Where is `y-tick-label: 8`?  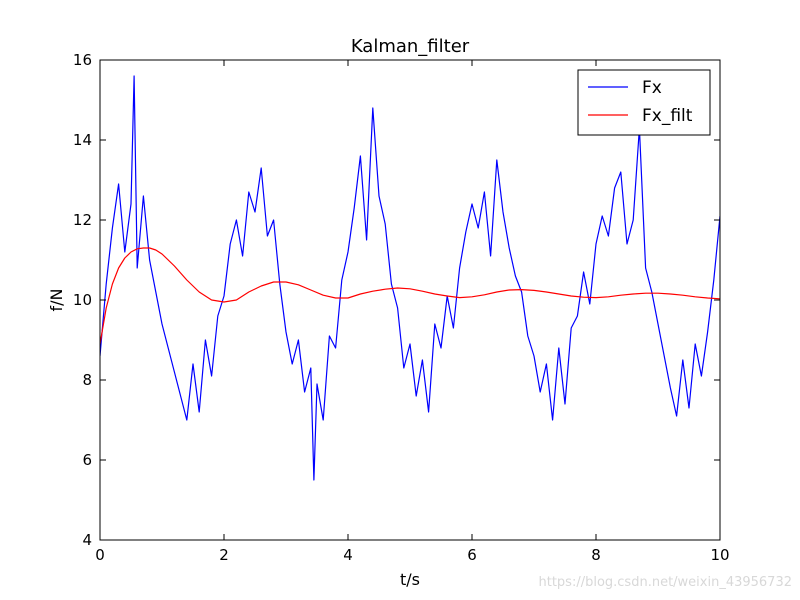
y-tick-label: 8 is located at coordinates (87, 380).